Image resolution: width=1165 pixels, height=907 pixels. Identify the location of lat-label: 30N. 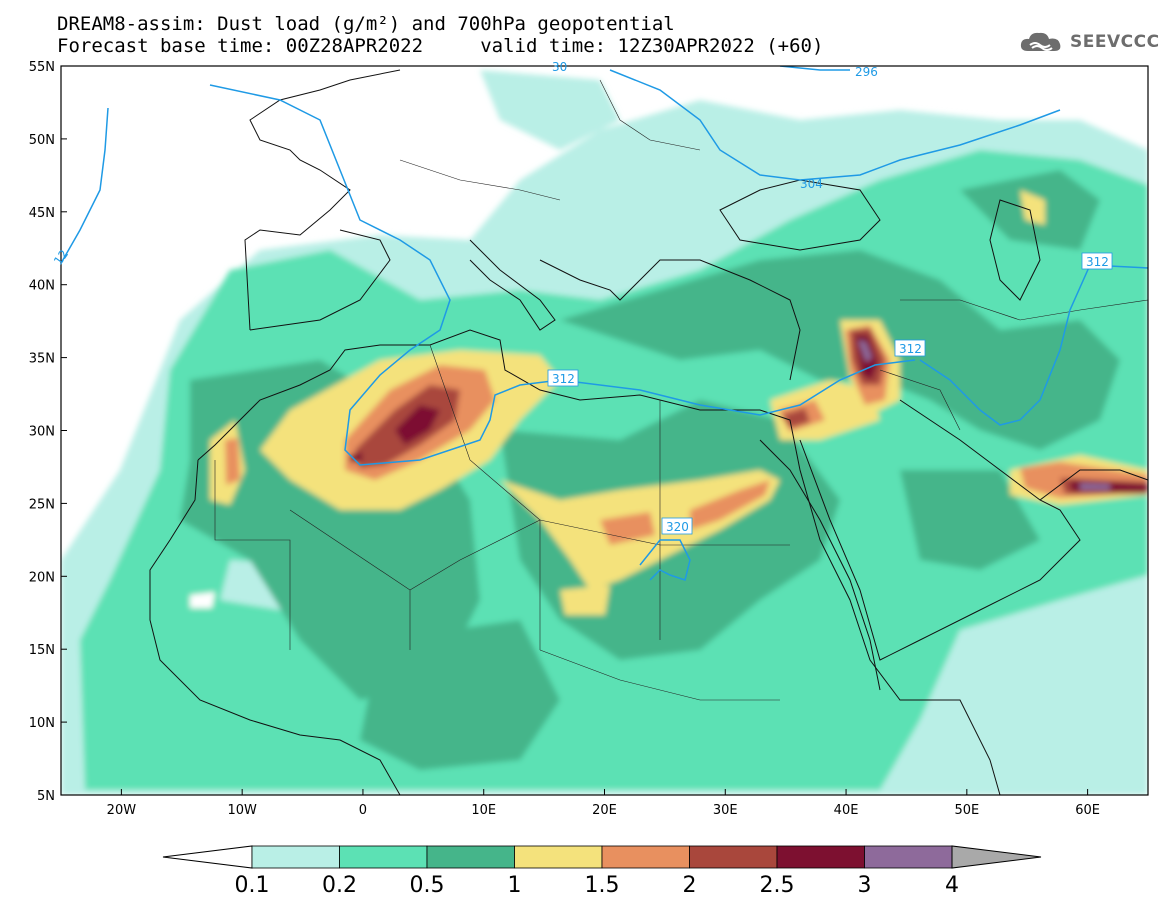
(42, 432).